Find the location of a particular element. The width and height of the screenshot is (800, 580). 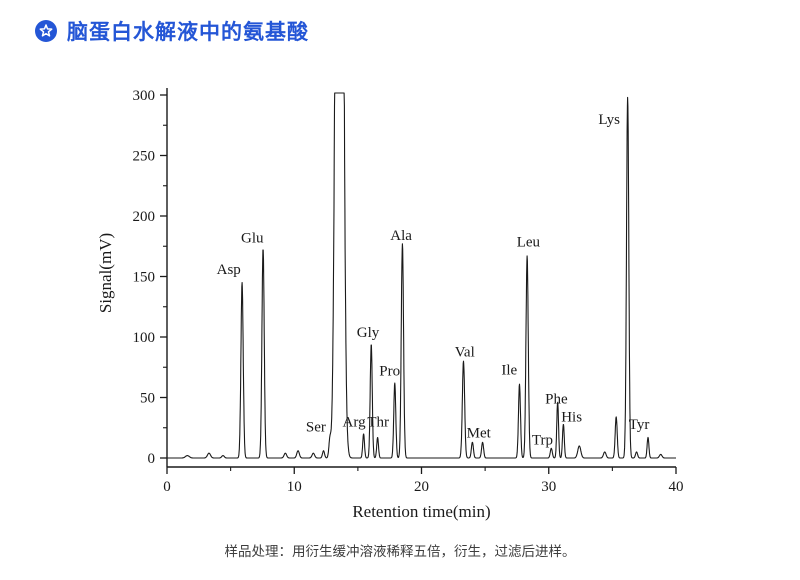

peak-label-Arg: Arg is located at coordinates (355, 423).